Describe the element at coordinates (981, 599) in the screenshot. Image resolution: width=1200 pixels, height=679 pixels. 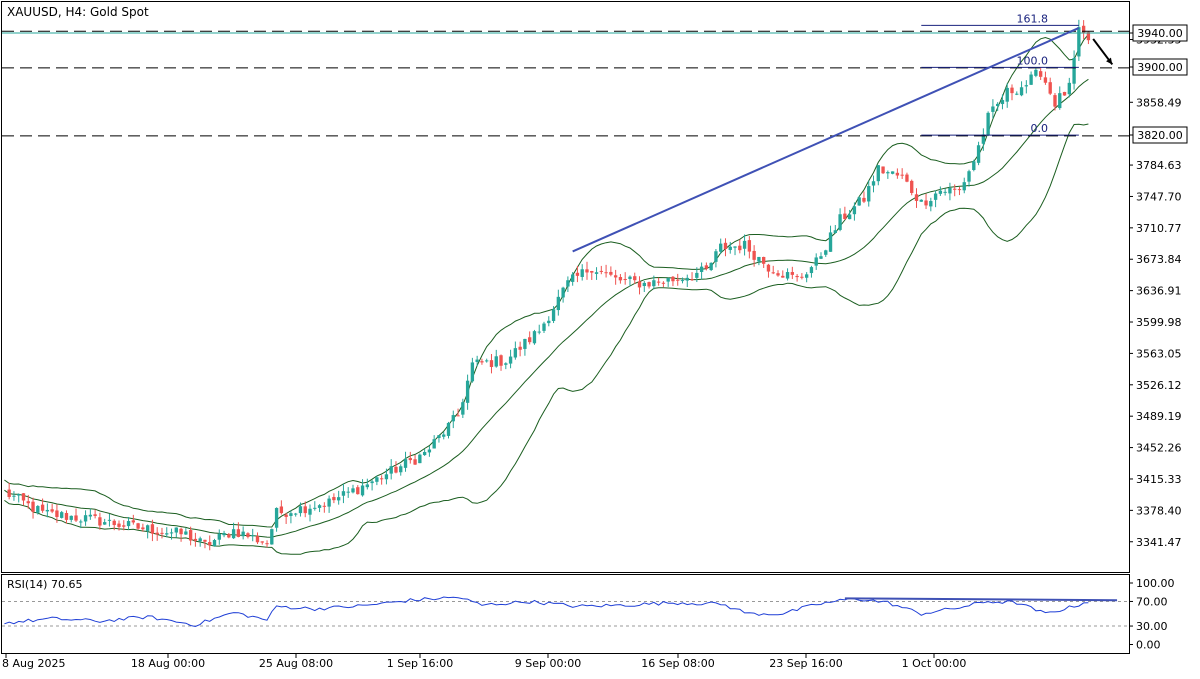
I see `rsi-divergence-line` at that location.